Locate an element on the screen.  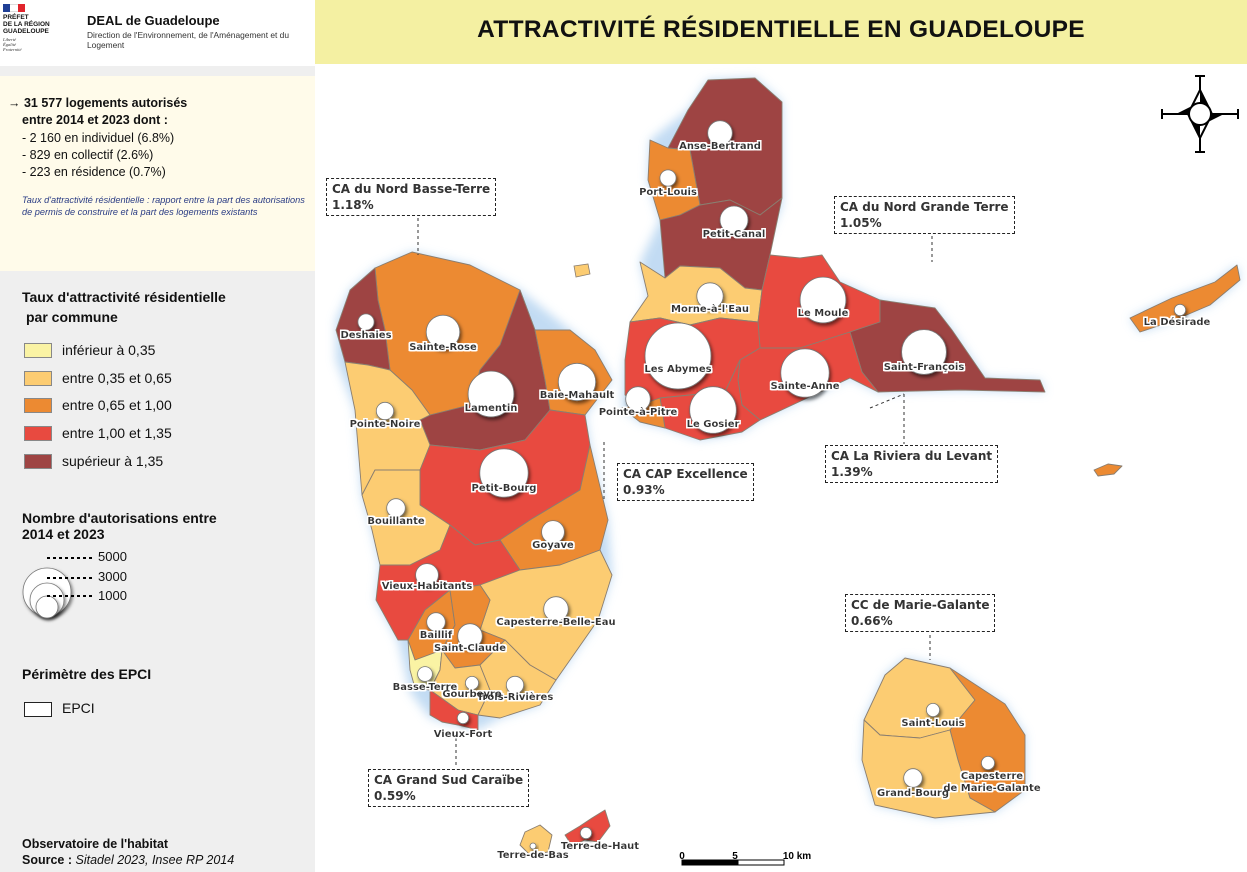
summary-item: - 223 en résidence (0.7%) is located at coordinates (94, 172).